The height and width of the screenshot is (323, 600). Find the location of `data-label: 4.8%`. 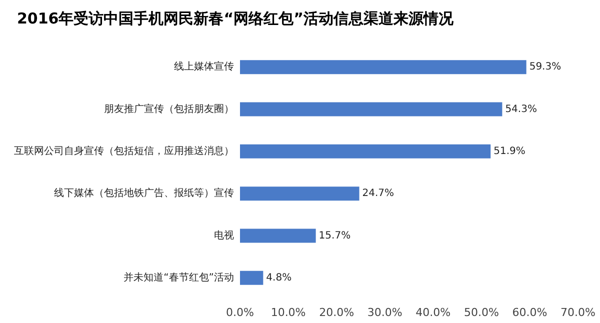

data-label: 4.8% is located at coordinates (279, 278).